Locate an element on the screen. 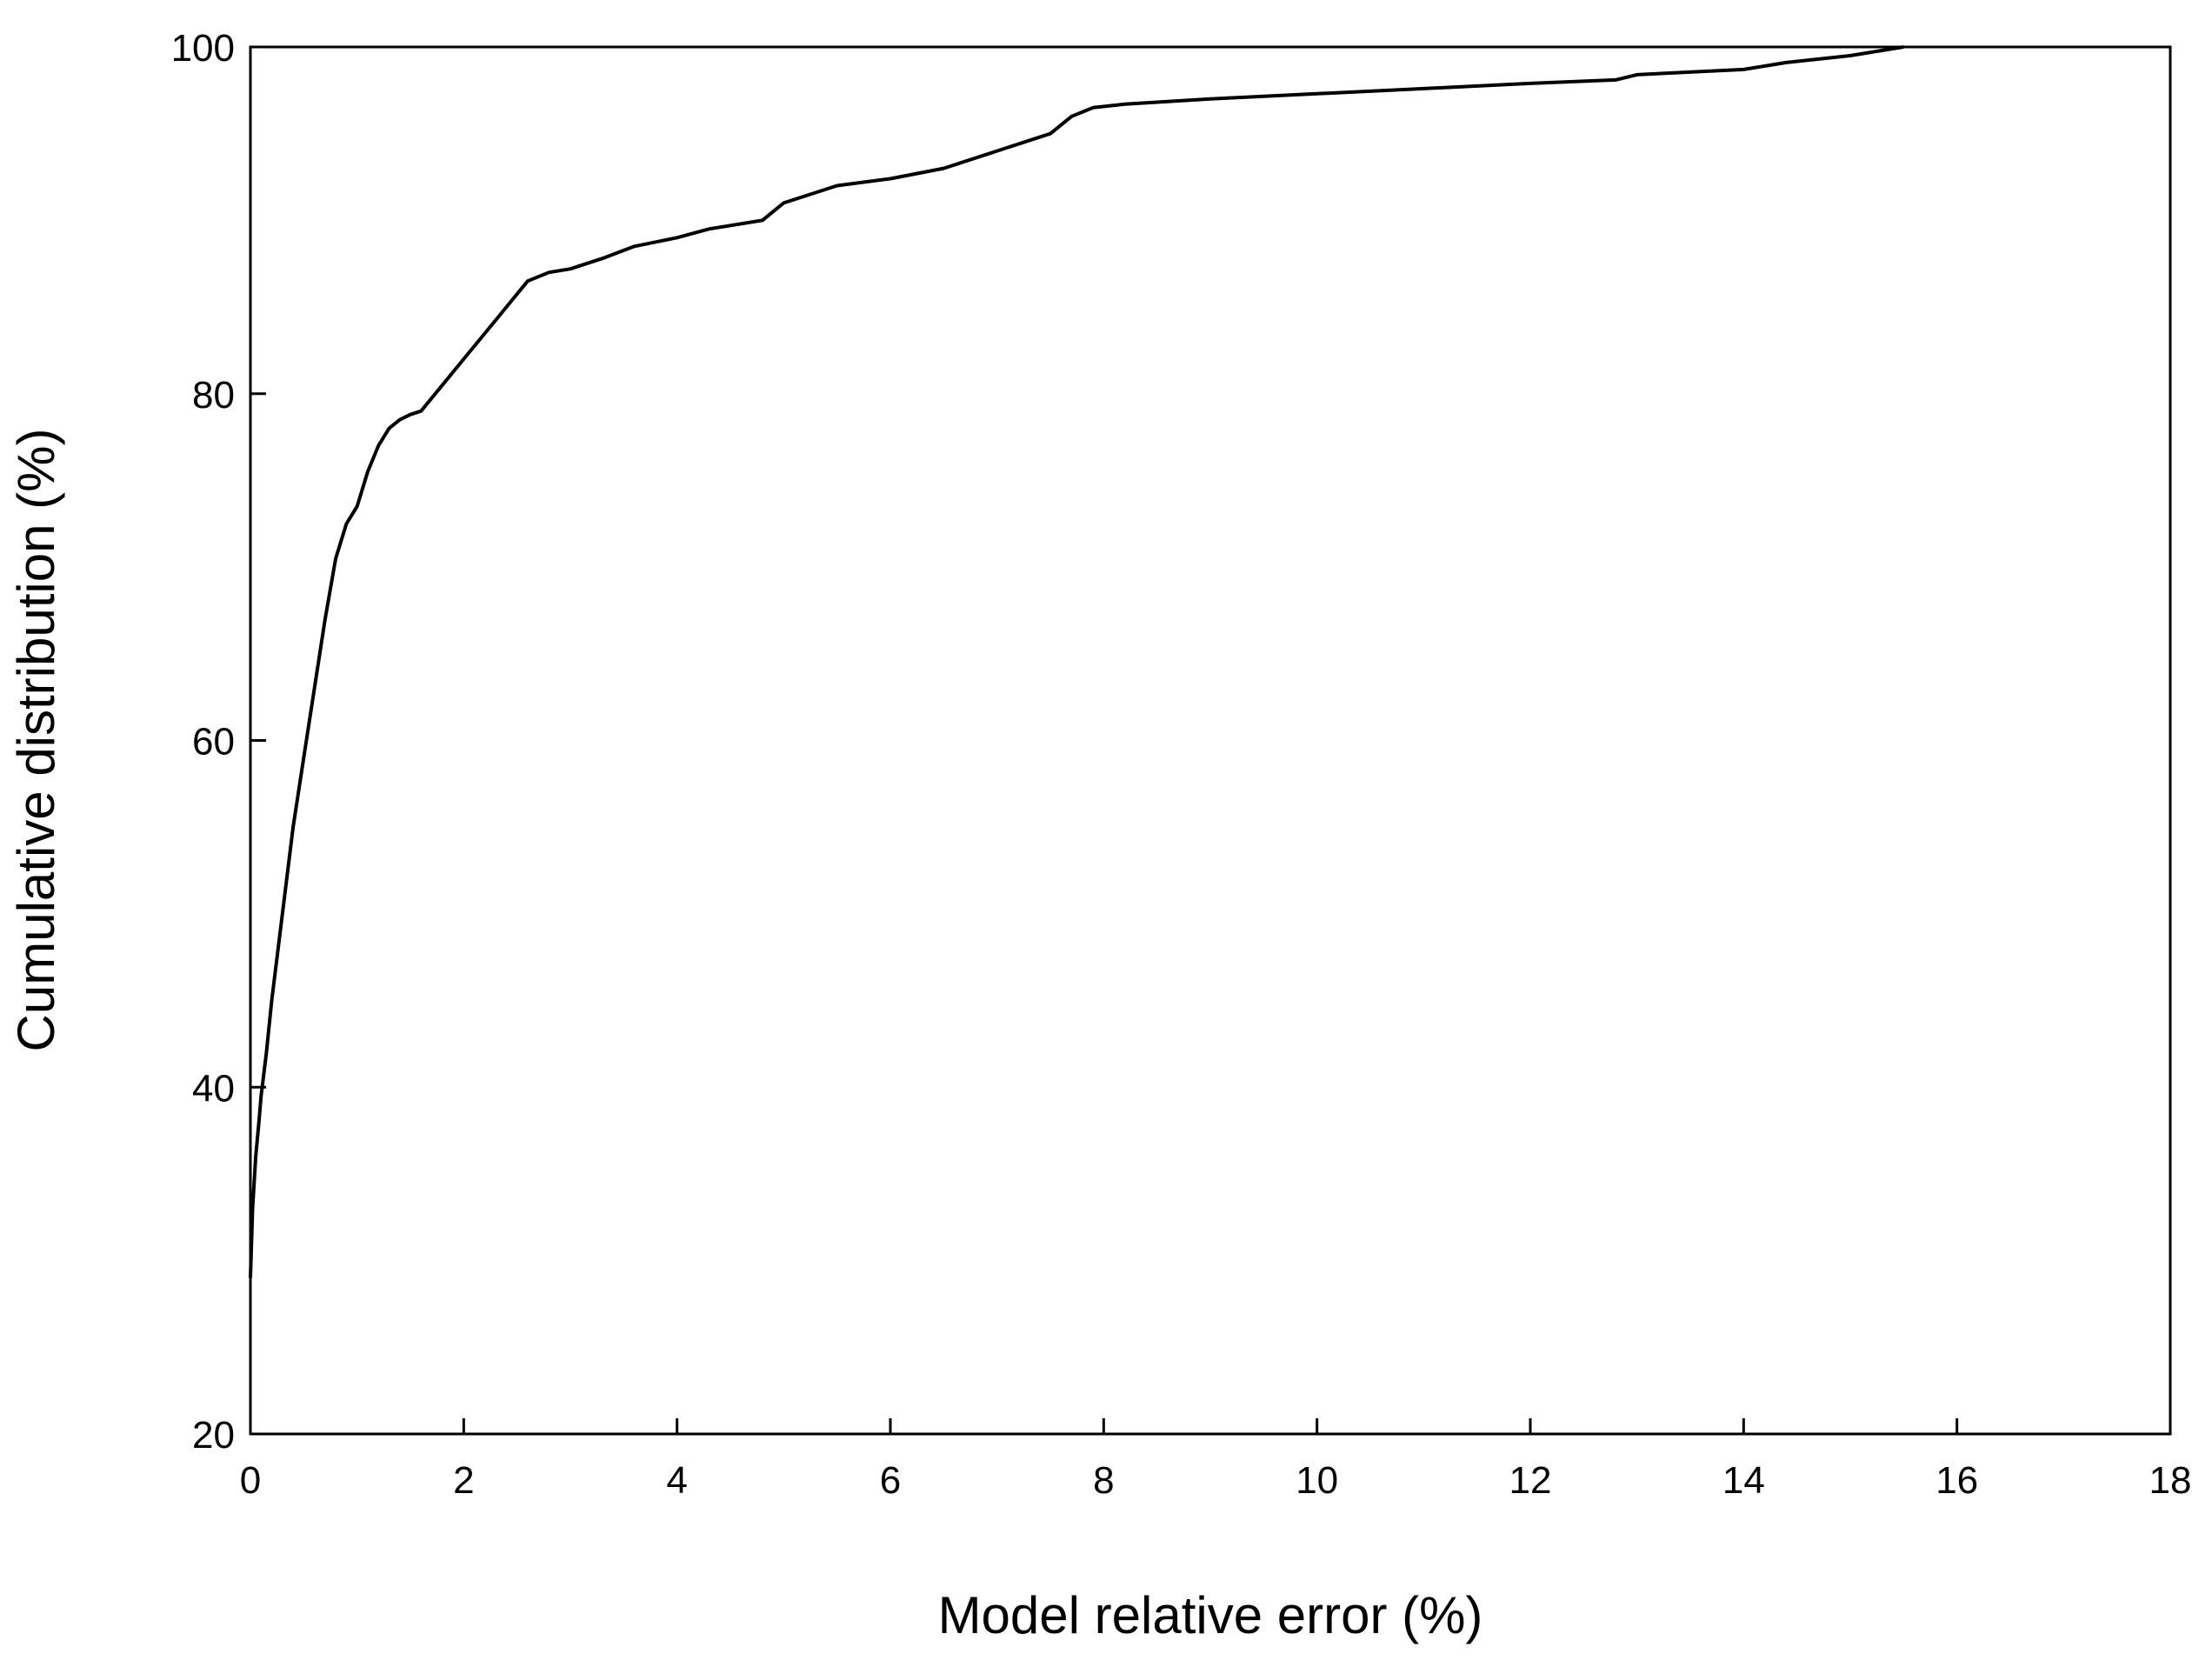  x-tick-label: 8 is located at coordinates (1103, 1480).